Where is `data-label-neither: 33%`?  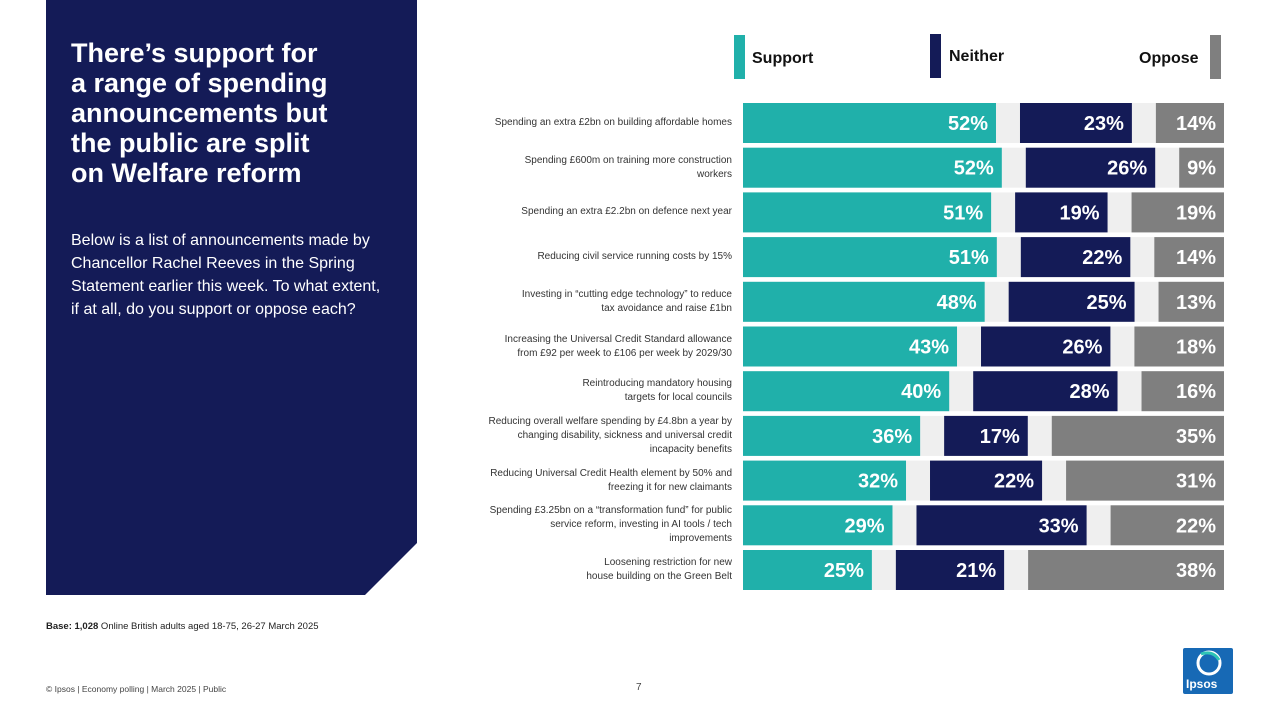
data-label-neither: 33% is located at coordinates (1059, 526).